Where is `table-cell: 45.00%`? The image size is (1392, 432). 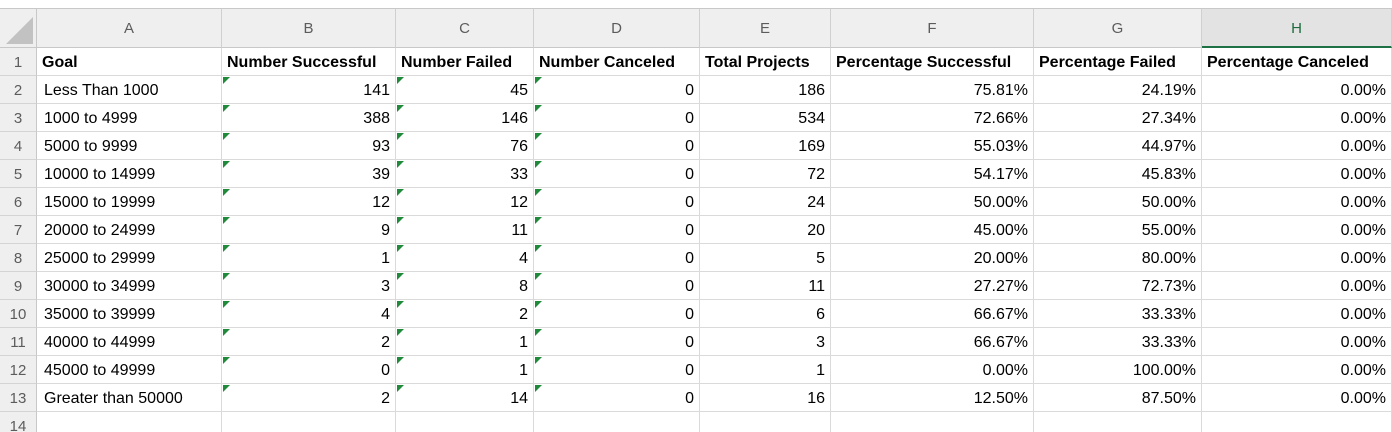
table-cell: 45.00% is located at coordinates (932, 230).